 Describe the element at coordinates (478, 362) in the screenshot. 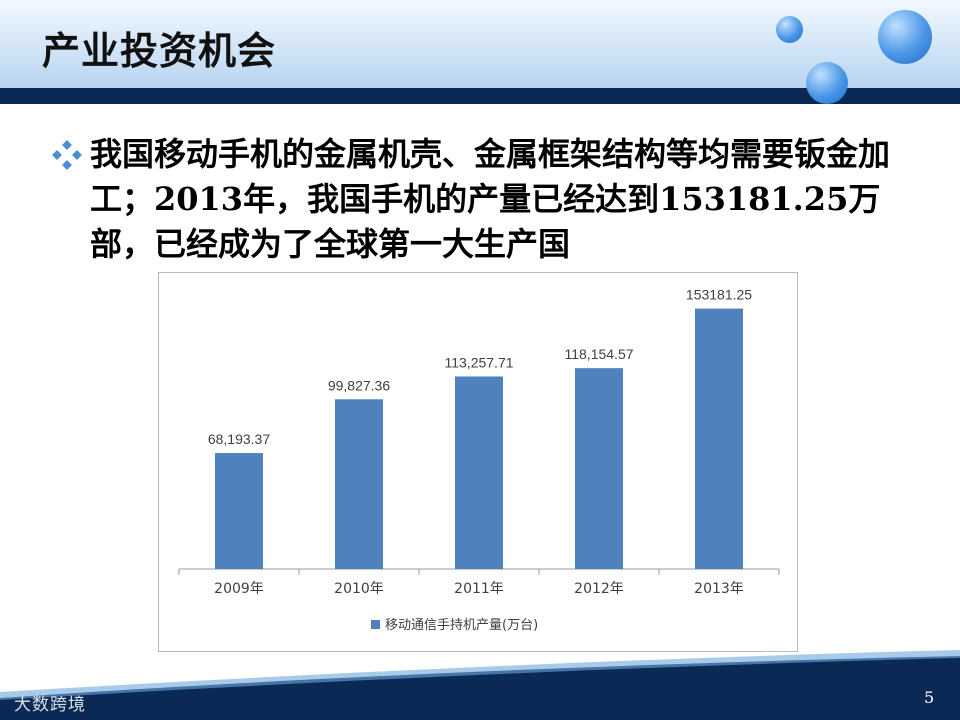

I see `data-label: 113,257.71` at that location.